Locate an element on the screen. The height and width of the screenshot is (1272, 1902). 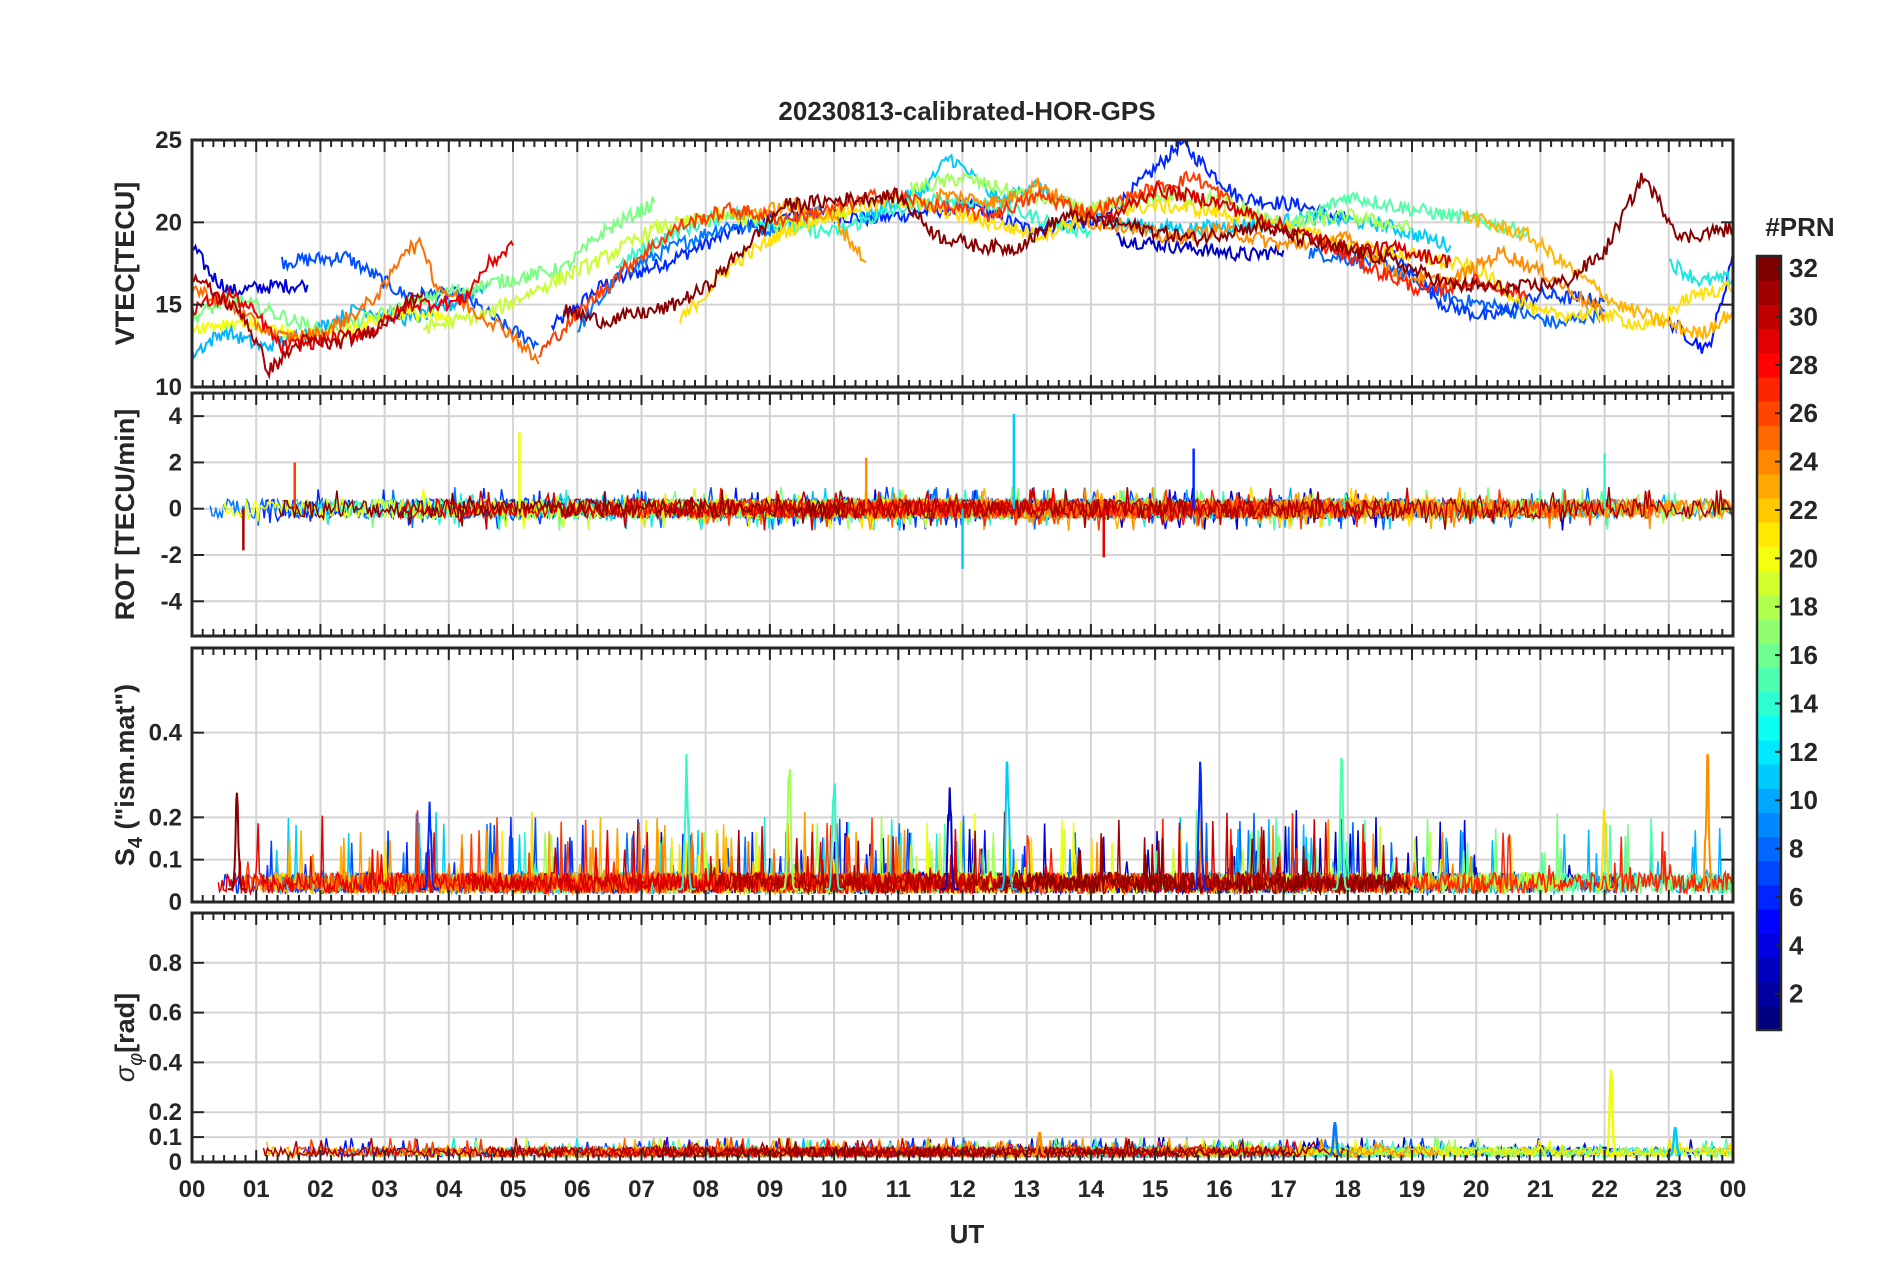
colorbar-tick-label: 28 is located at coordinates (1803, 365).